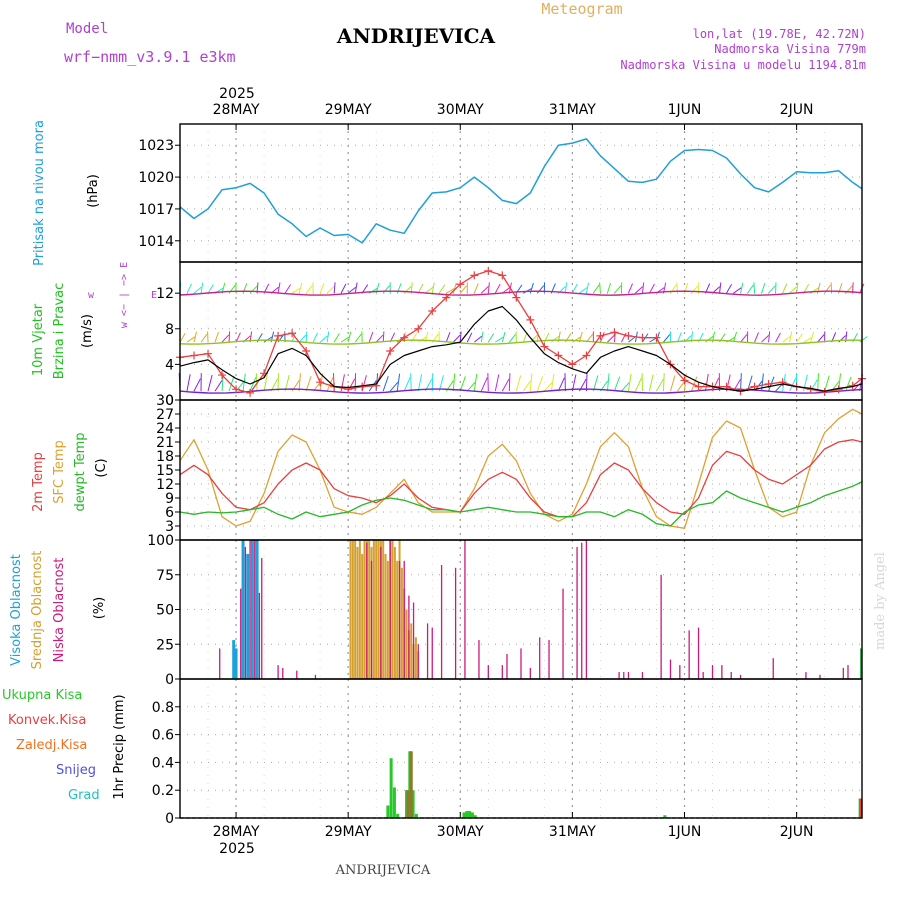 The height and width of the screenshot is (900, 900). I want to click on precip-ytick-label: 0.8, so click(163, 708).